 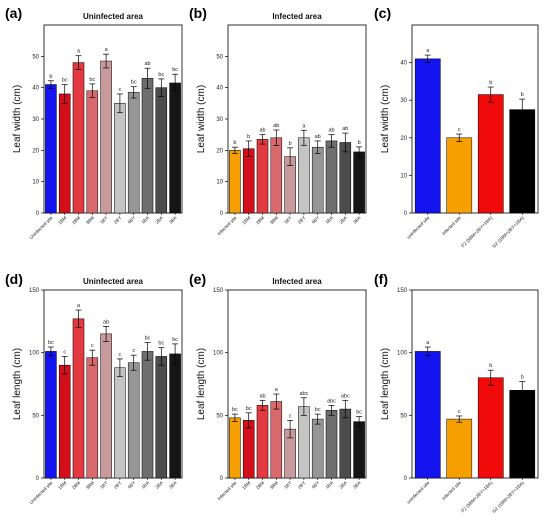 What do you see at coordinates (382, 13) in the screenshot?
I see `panel-label: (c)` at bounding box center [382, 13].